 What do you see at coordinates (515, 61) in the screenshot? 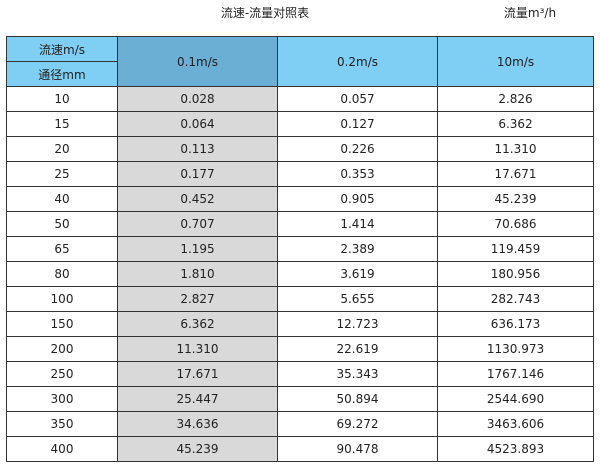
I see `column-header: 10m/s` at bounding box center [515, 61].